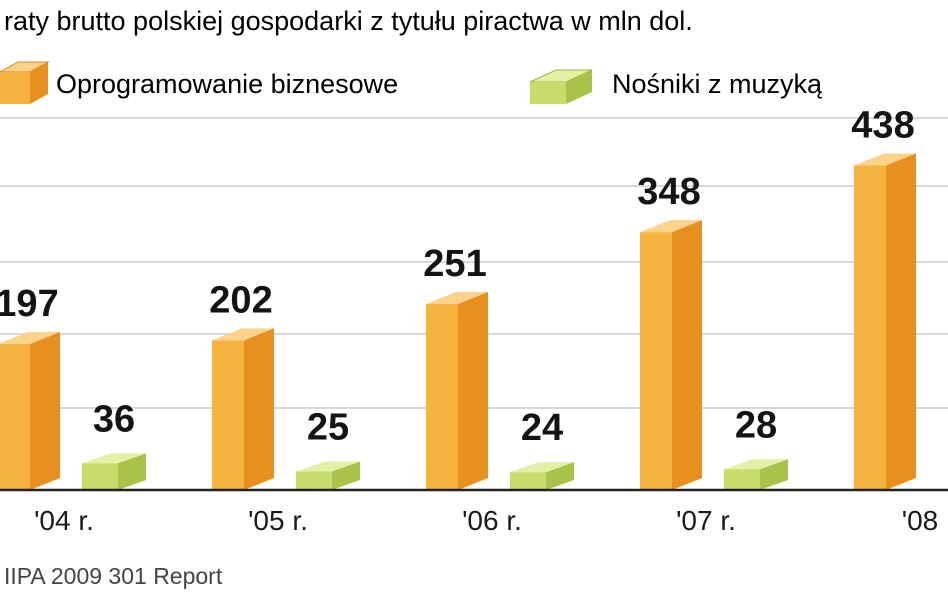  Describe the element at coordinates (885, 159) in the screenshot. I see `bar-software-4-top` at that location.